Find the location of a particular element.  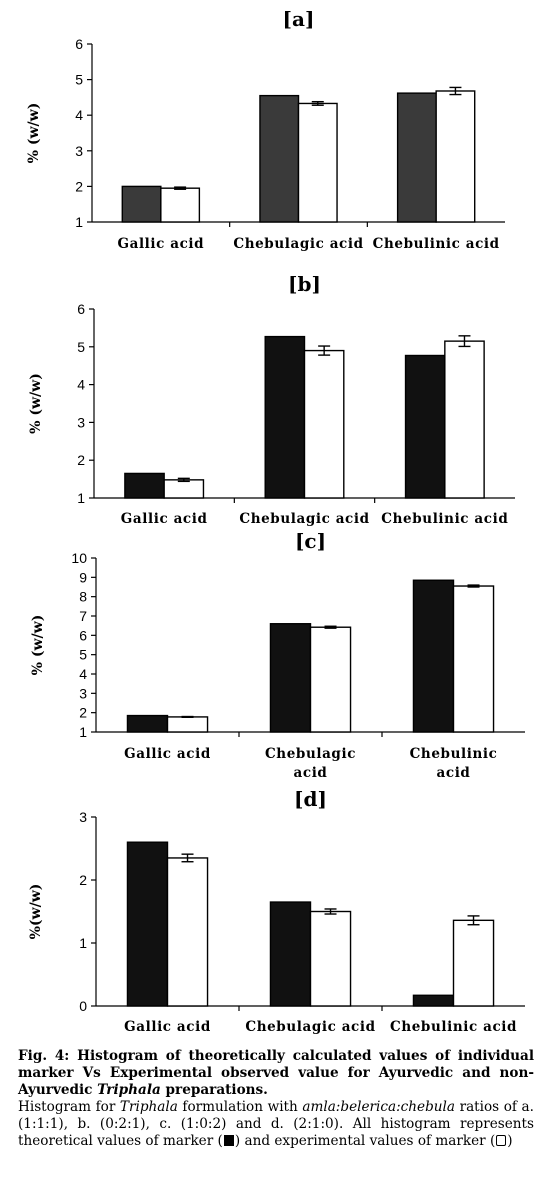

panel-d-y-tick-label: 2 is located at coordinates (83, 880).